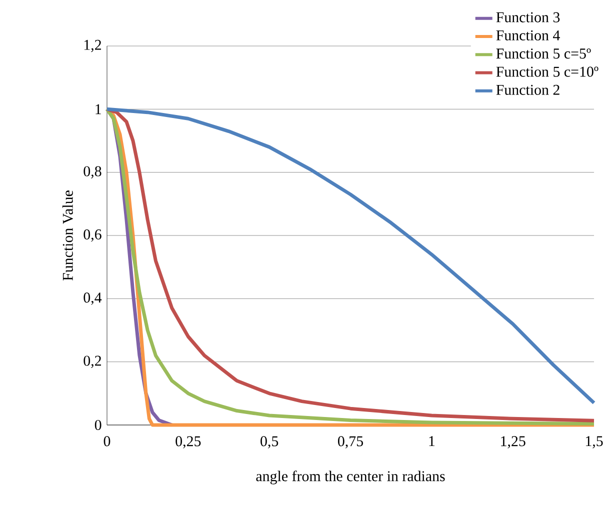 The width and height of the screenshot is (609, 526). What do you see at coordinates (188, 442) in the screenshot?
I see `x-tick-label: 0,25` at bounding box center [188, 442].